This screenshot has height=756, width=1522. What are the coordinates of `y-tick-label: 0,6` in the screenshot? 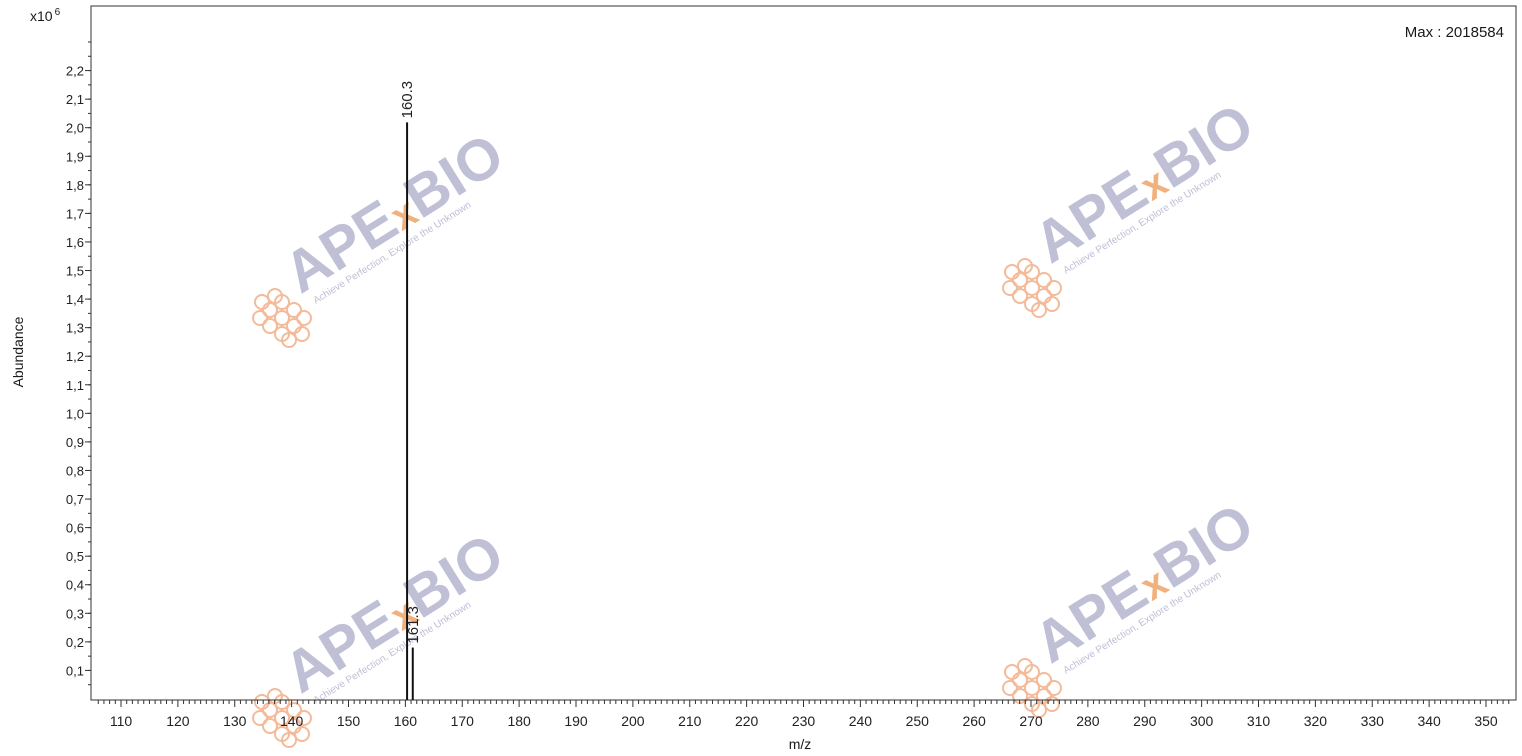 It's located at (75, 528).